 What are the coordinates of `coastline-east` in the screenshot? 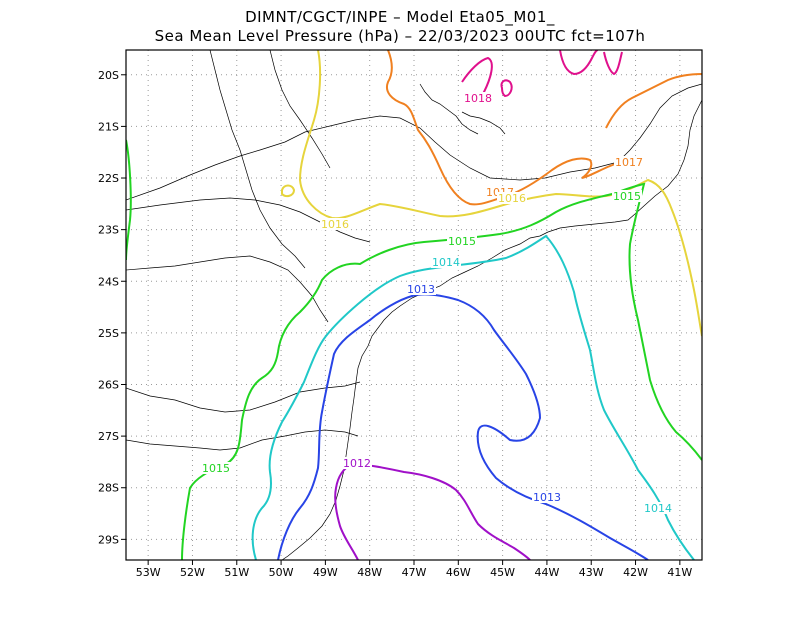 It's located at (624, 166).